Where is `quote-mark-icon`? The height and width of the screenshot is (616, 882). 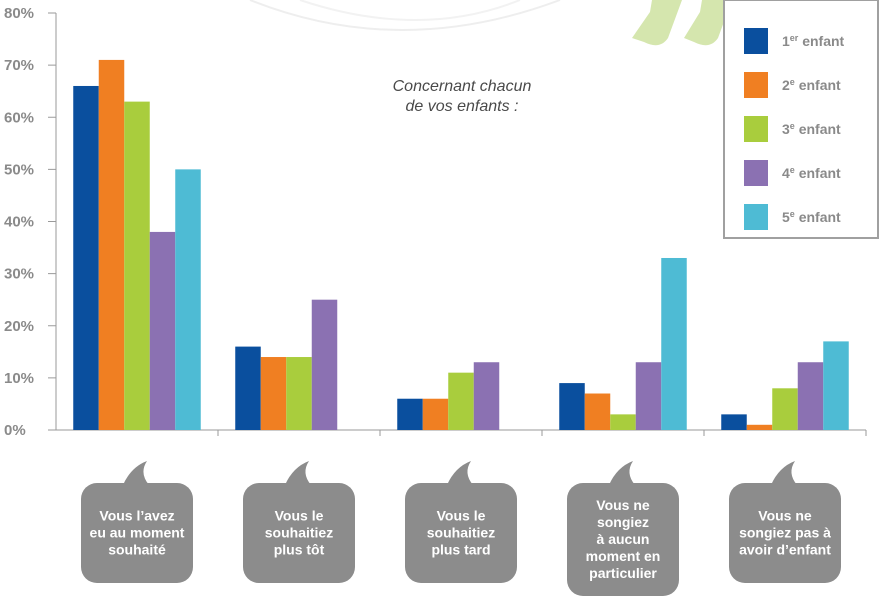 quote-mark-icon is located at coordinates (682, 23).